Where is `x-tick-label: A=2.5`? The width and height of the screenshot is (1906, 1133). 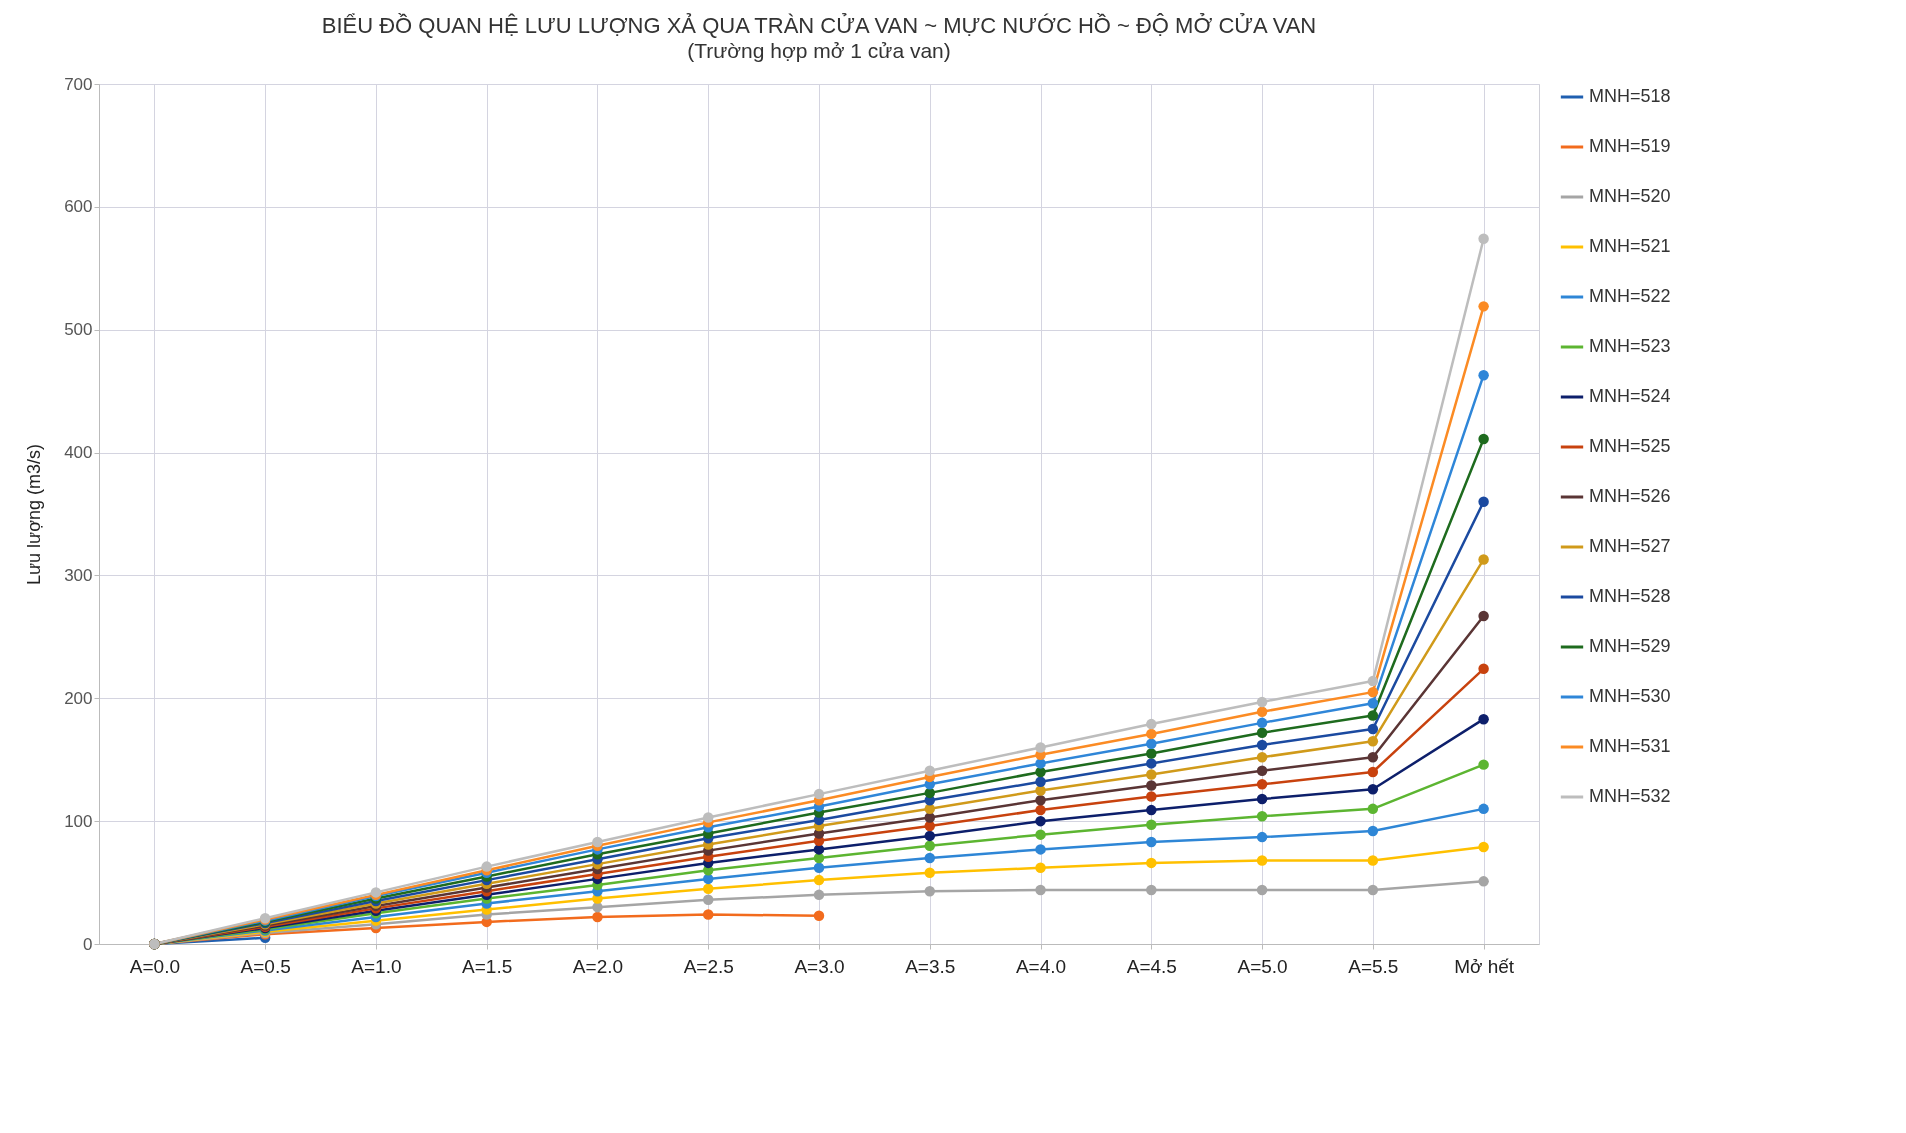 x-tick-label: A=2.5 is located at coordinates (708, 966).